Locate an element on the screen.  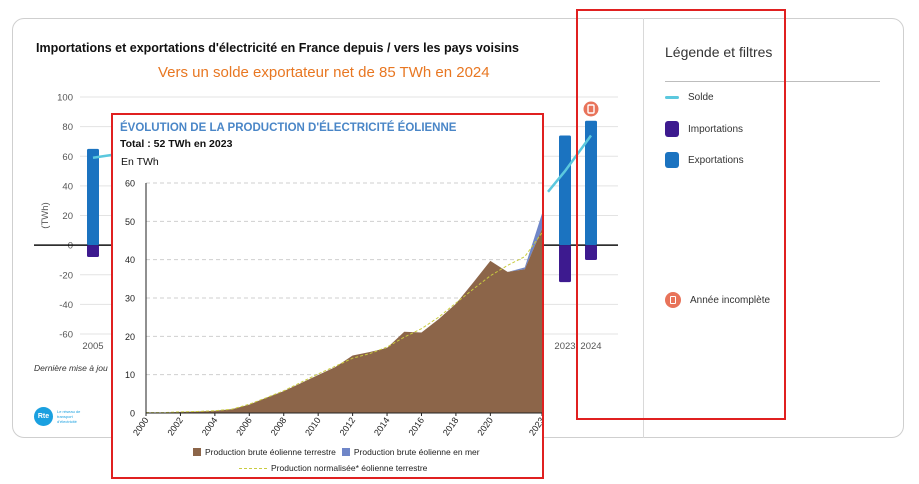
x-tick-label: 2020 is located at coordinates (485, 426).